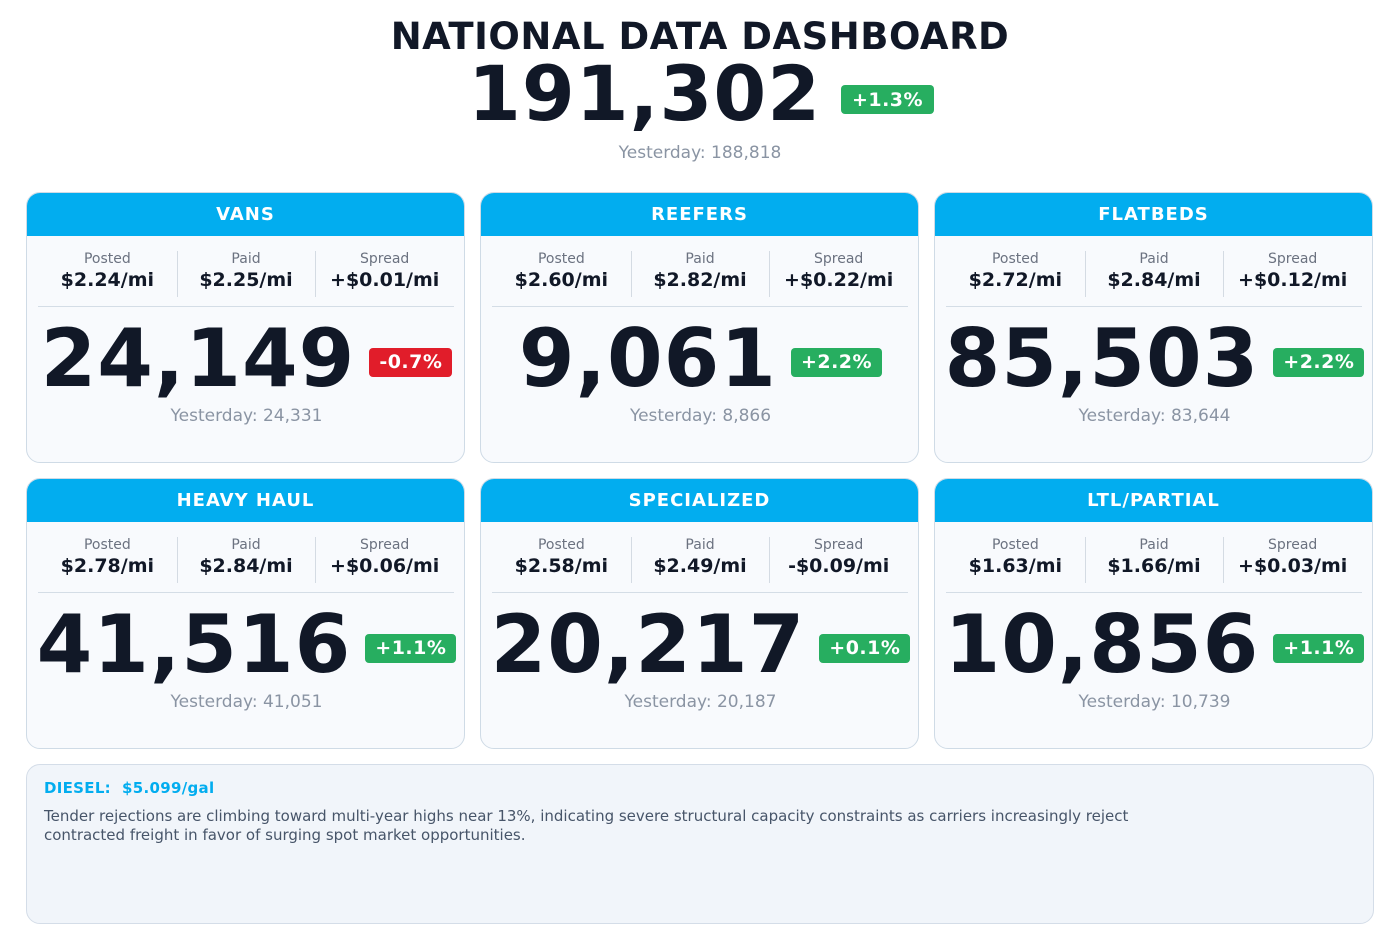 The width and height of the screenshot is (1400, 940). What do you see at coordinates (887, 99) in the screenshot?
I see `total-change-badge: +1.3%` at bounding box center [887, 99].